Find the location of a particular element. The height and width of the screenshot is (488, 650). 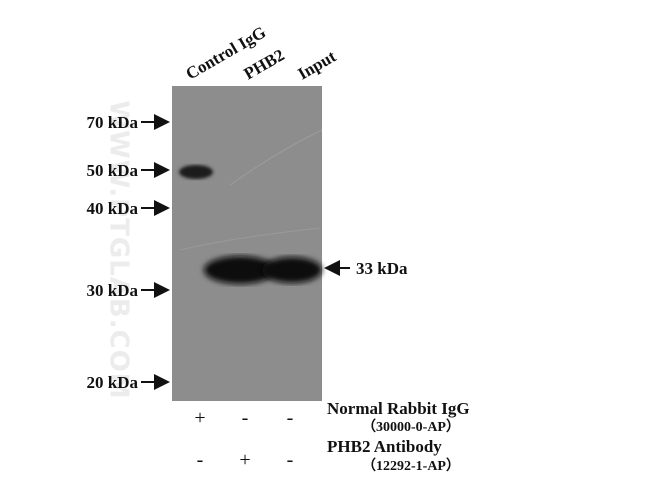

marker-label: 70 kDa is located at coordinates (113, 122).